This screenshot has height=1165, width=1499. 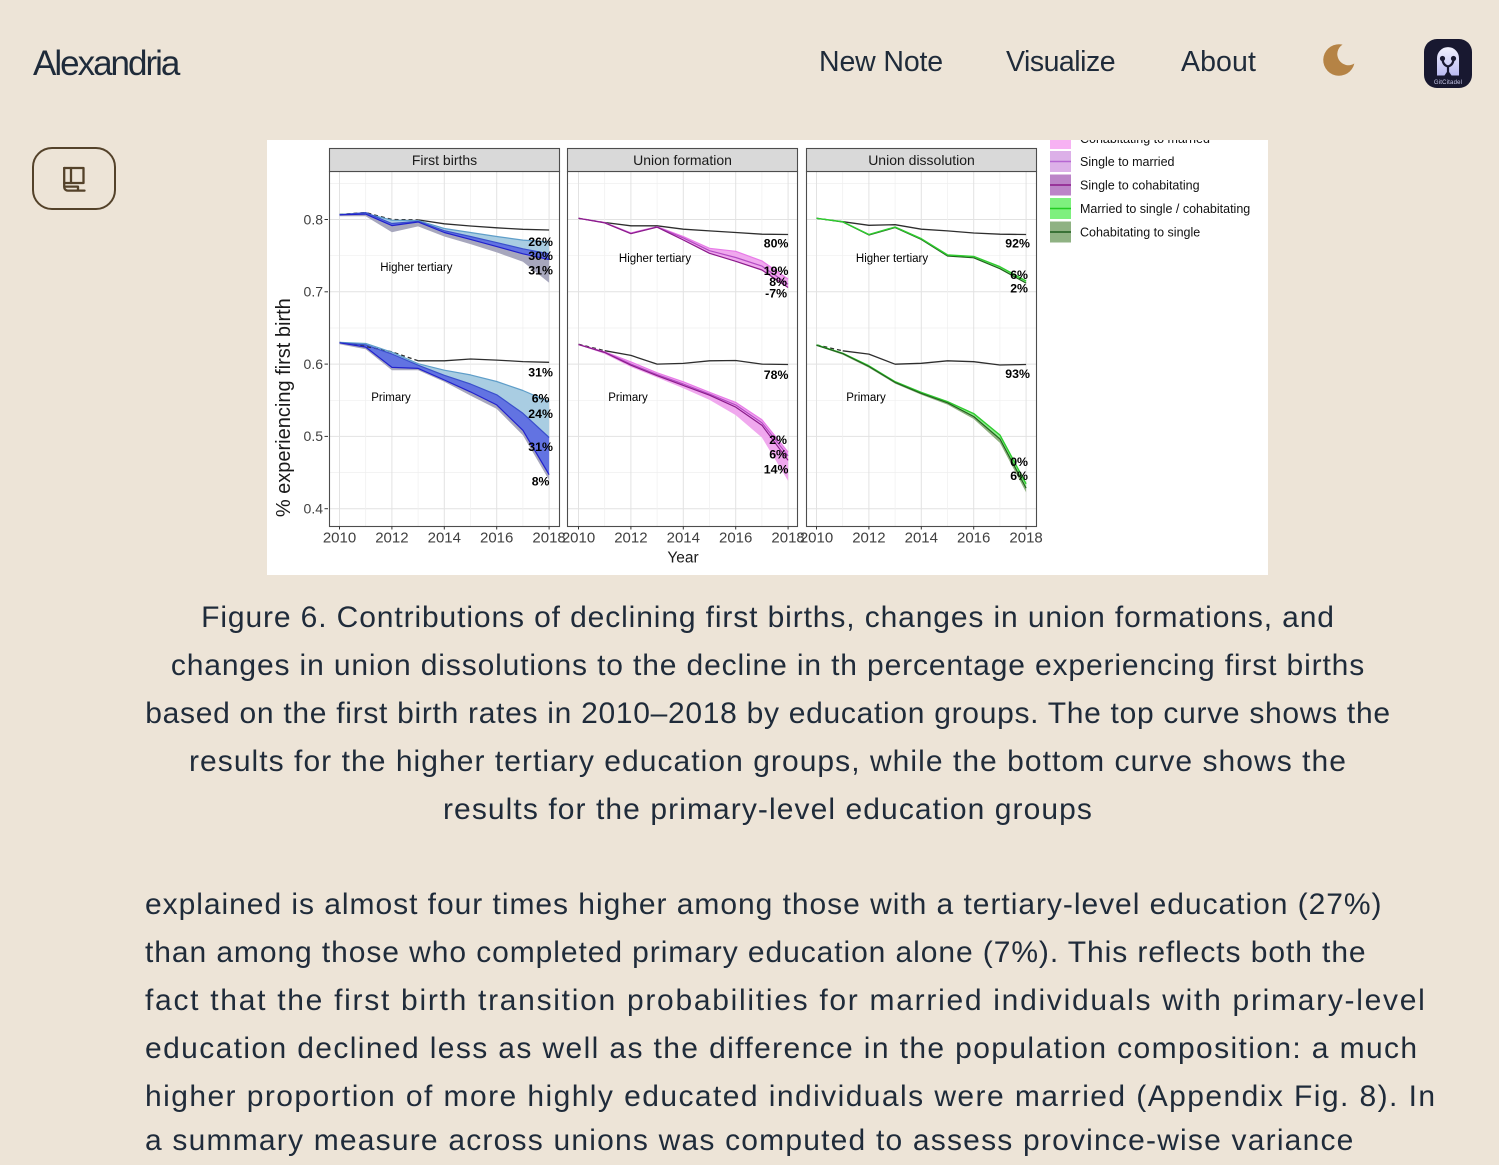 I want to click on svg-text: 0.5, so click(x=314, y=436).